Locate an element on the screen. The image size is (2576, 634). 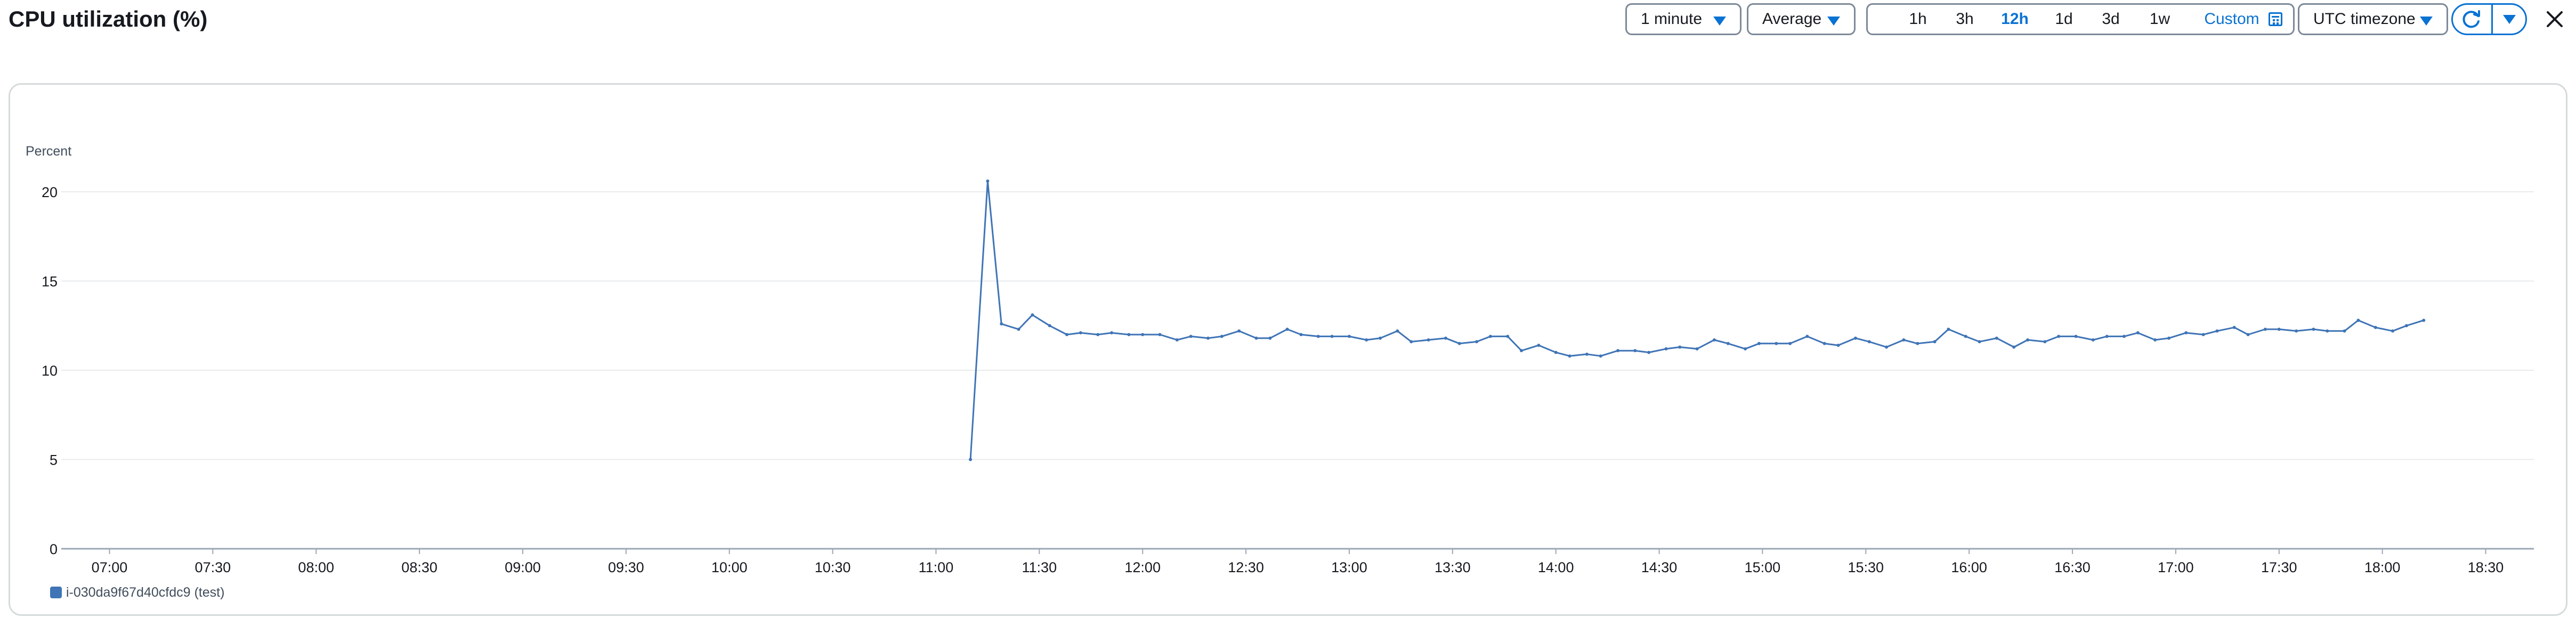
close-button is located at coordinates (2555, 19).